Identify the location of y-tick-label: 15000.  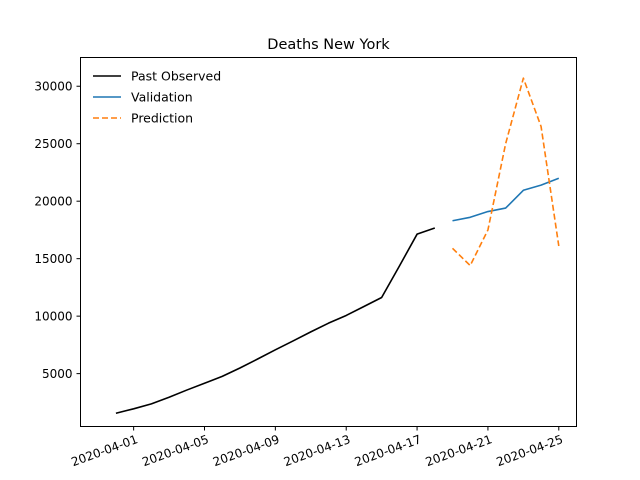
(53, 259).